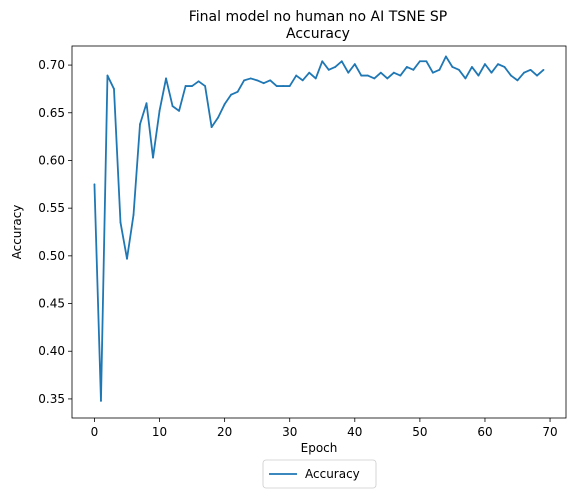 Image resolution: width=576 pixels, height=496 pixels. What do you see at coordinates (51, 256) in the screenshot?
I see `y-tick-label: 0.50` at bounding box center [51, 256].